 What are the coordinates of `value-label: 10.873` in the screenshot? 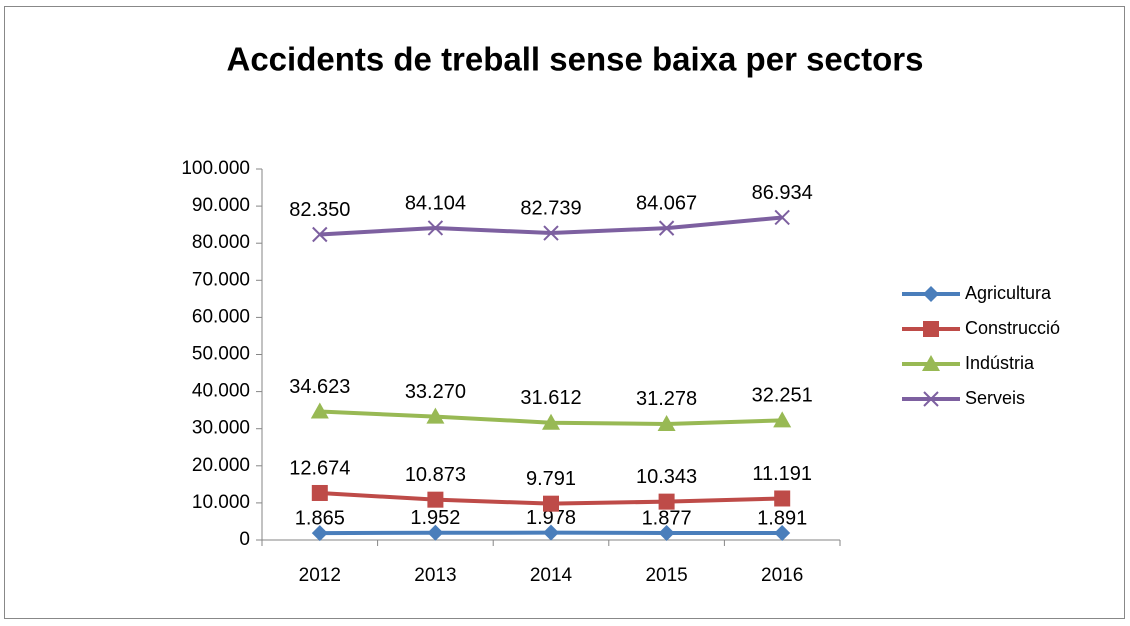 It's located at (435, 475).